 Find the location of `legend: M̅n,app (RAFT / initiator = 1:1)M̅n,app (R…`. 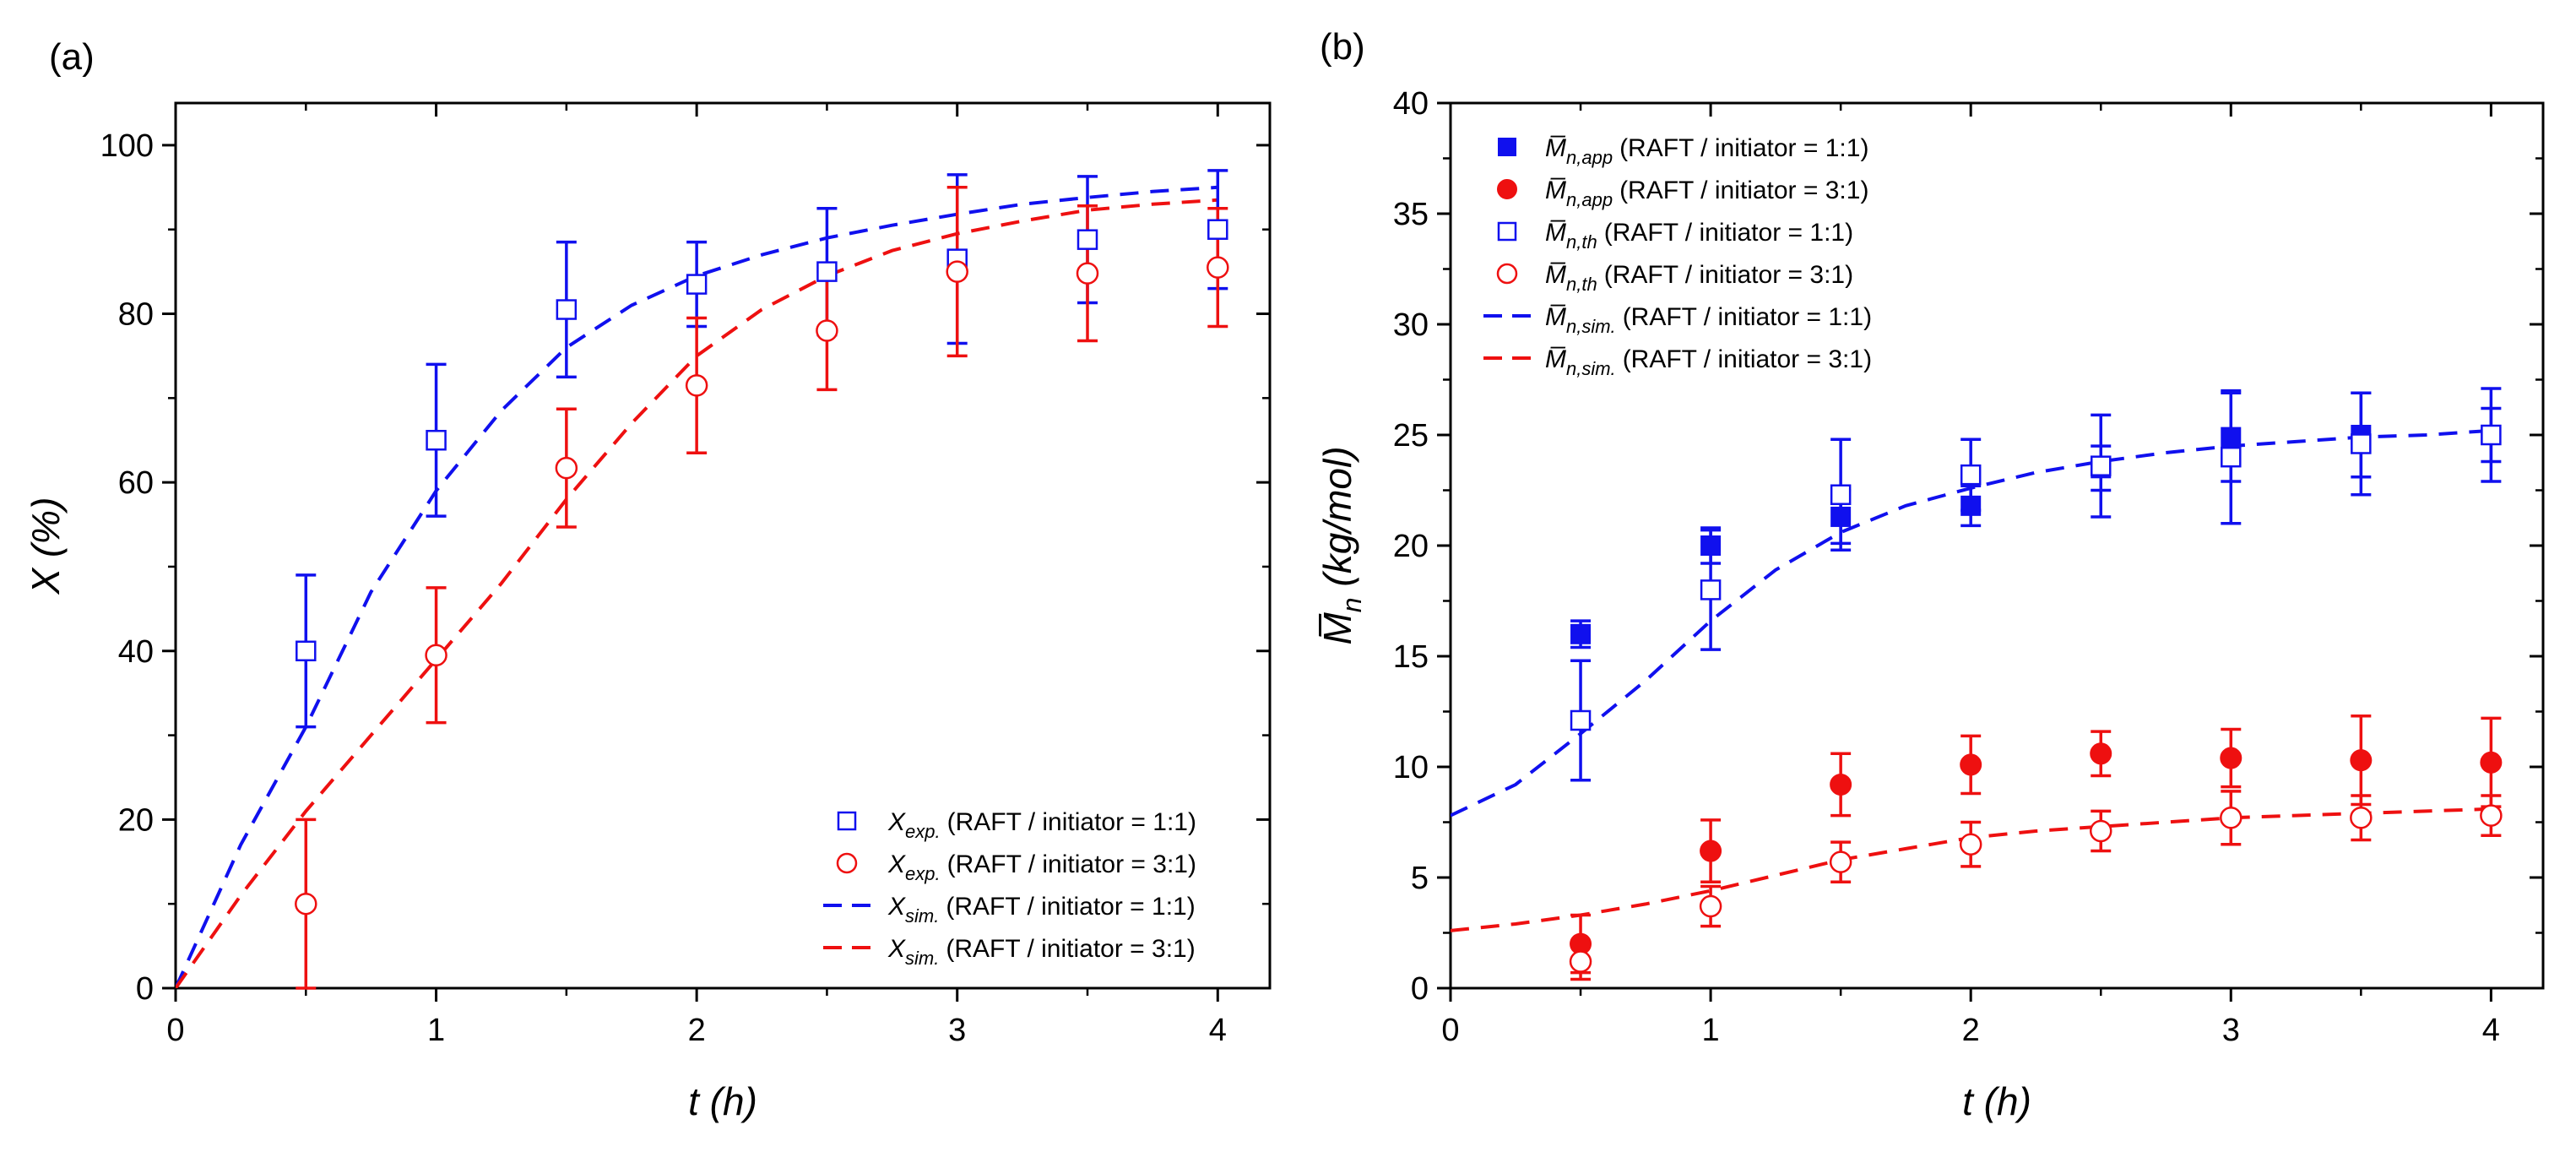

legend: M̅n,app (RAFT / initiator = 1:1)M̅n,app (R… is located at coordinates (1678, 256).